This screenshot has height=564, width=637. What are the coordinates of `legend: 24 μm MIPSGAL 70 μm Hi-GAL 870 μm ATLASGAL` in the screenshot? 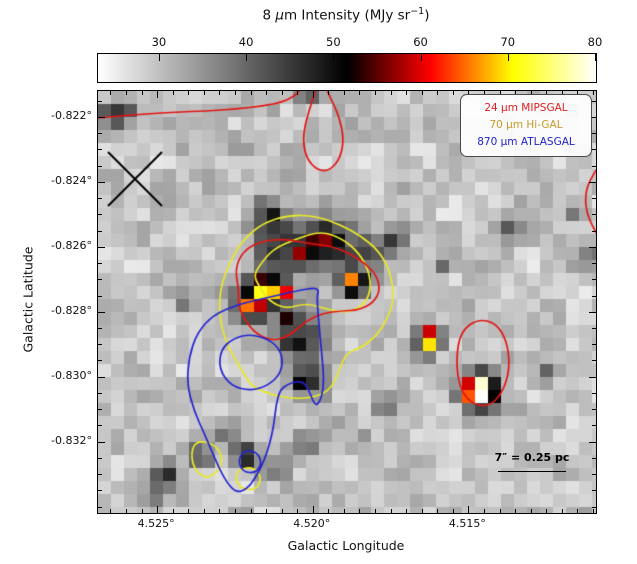 It's located at (526, 125).